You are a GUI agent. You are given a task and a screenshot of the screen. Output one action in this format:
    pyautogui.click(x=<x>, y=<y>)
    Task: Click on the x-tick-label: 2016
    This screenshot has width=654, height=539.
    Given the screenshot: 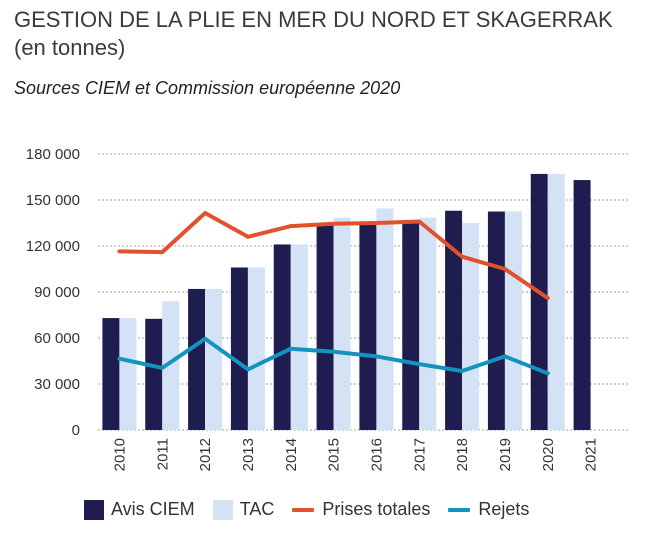 What is the action you would take?
    pyautogui.click(x=376, y=454)
    